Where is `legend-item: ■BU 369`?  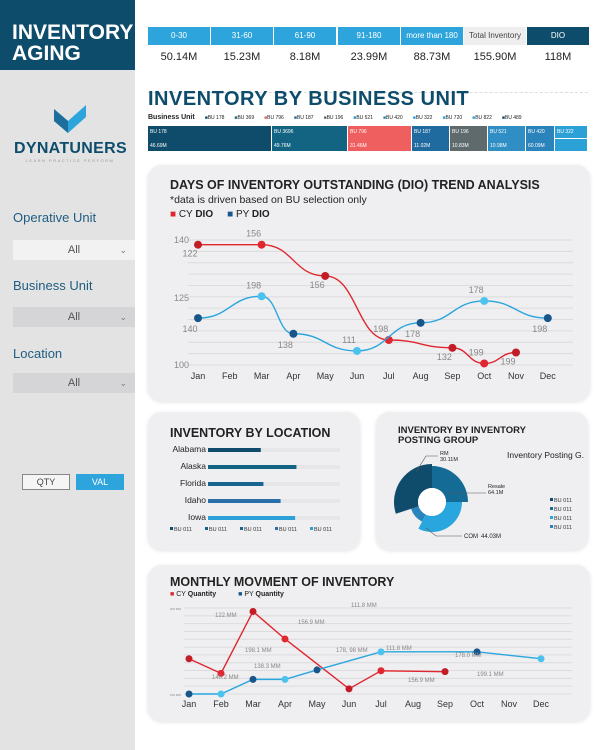 legend-item: ■BU 369 is located at coordinates (244, 117).